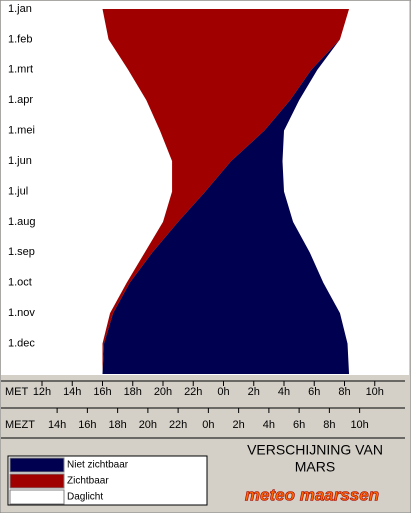 The width and height of the screenshot is (411, 513). I want to click on x-tick-label: 16h, so click(102, 392).